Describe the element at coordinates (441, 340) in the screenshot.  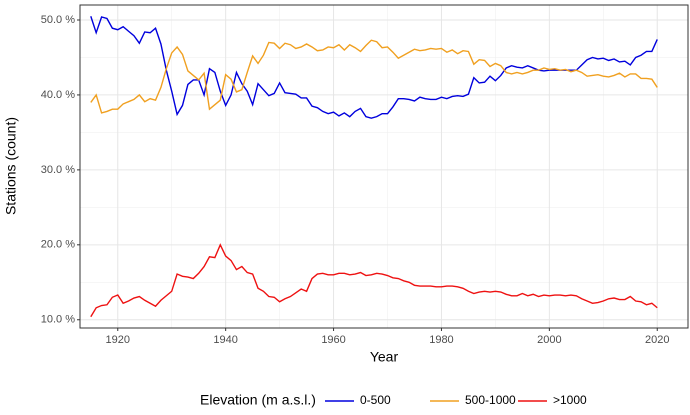
I see `x-tick-label: 1980` at that location.